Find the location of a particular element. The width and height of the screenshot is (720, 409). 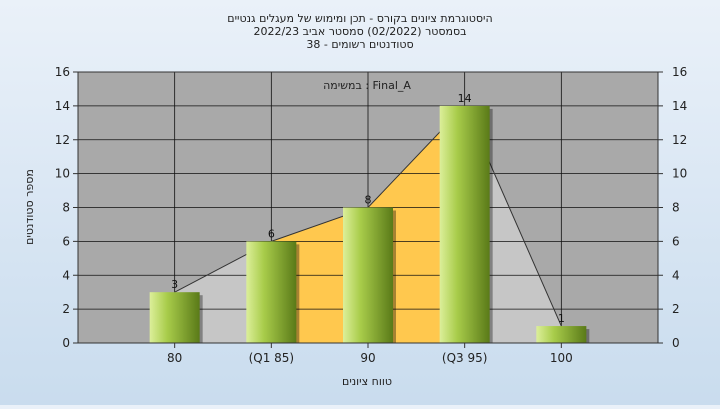

x-tick-label: 100 is located at coordinates (561, 358).